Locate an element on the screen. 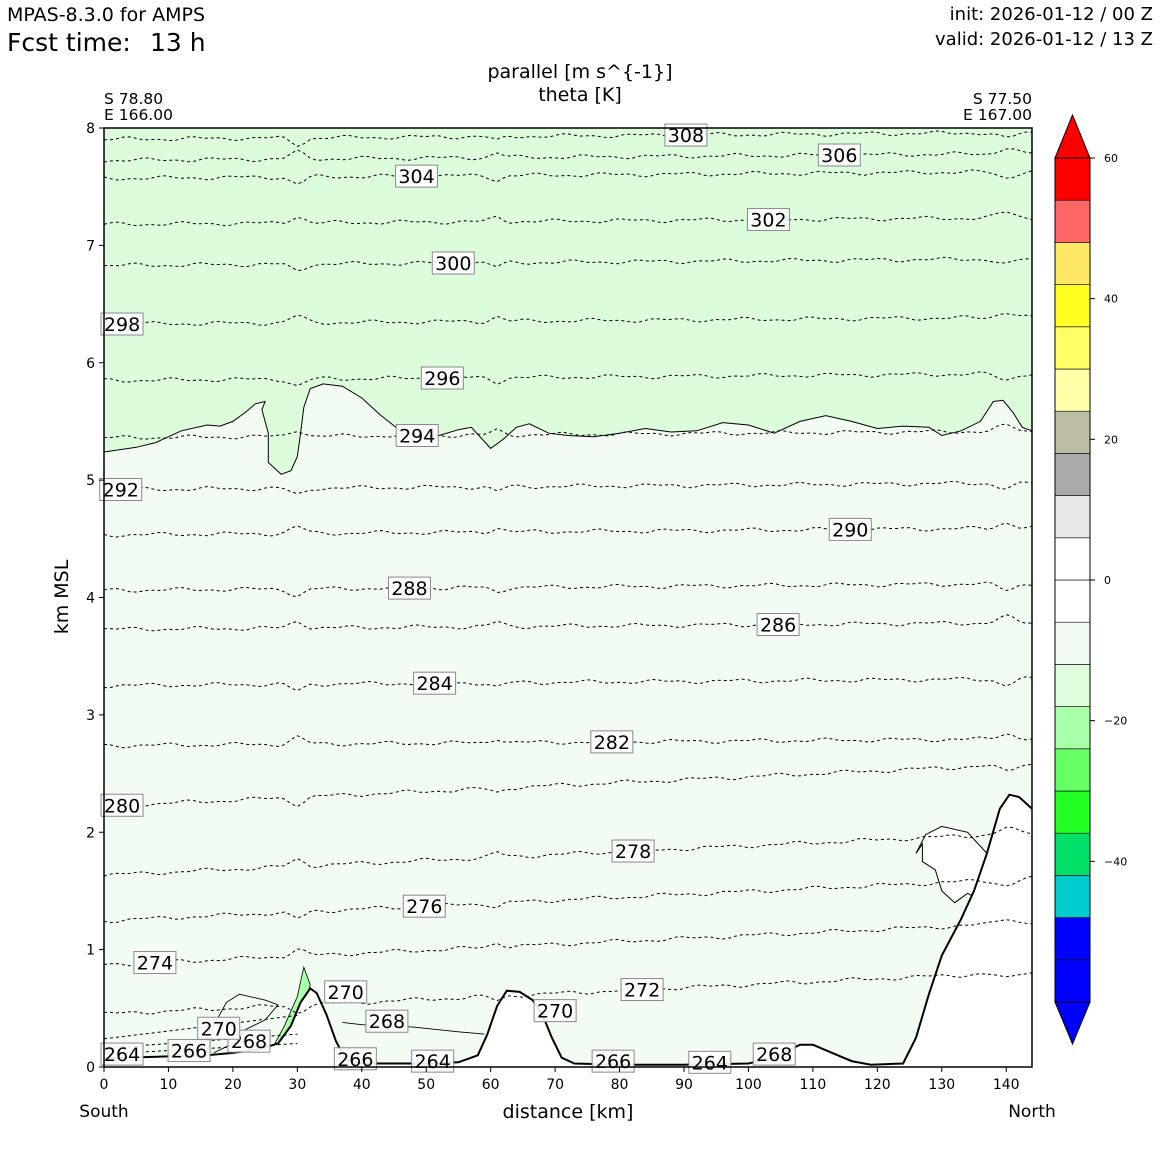 Image resolution: width=1160 pixels, height=1160 pixels. theta-label-298: 298 is located at coordinates (122, 324).